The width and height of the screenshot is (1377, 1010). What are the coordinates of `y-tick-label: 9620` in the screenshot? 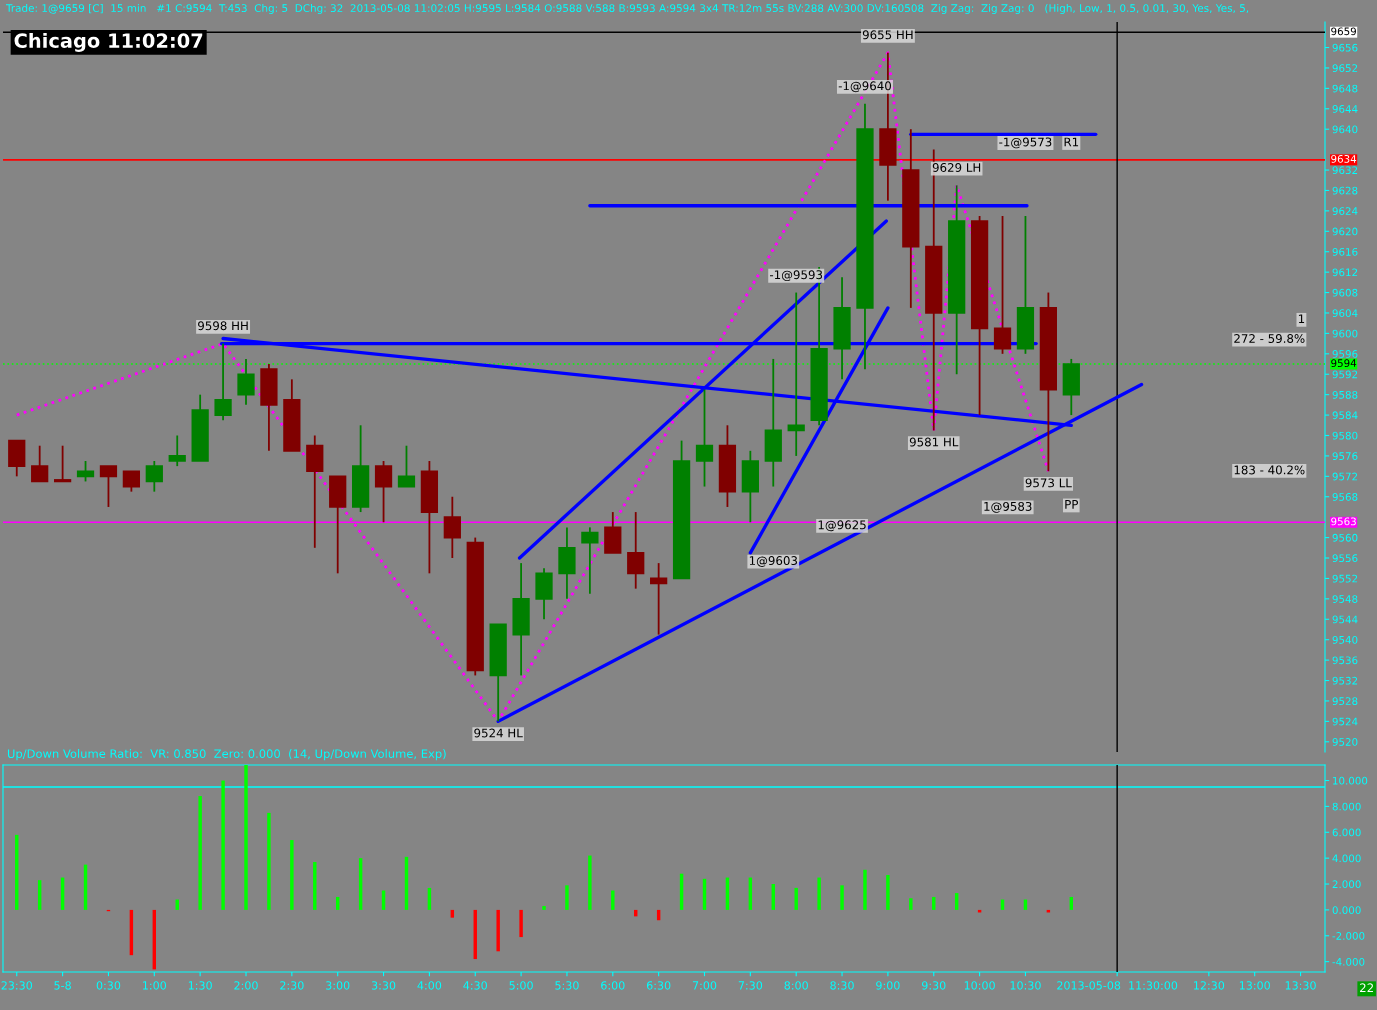 It's located at (1345, 231).